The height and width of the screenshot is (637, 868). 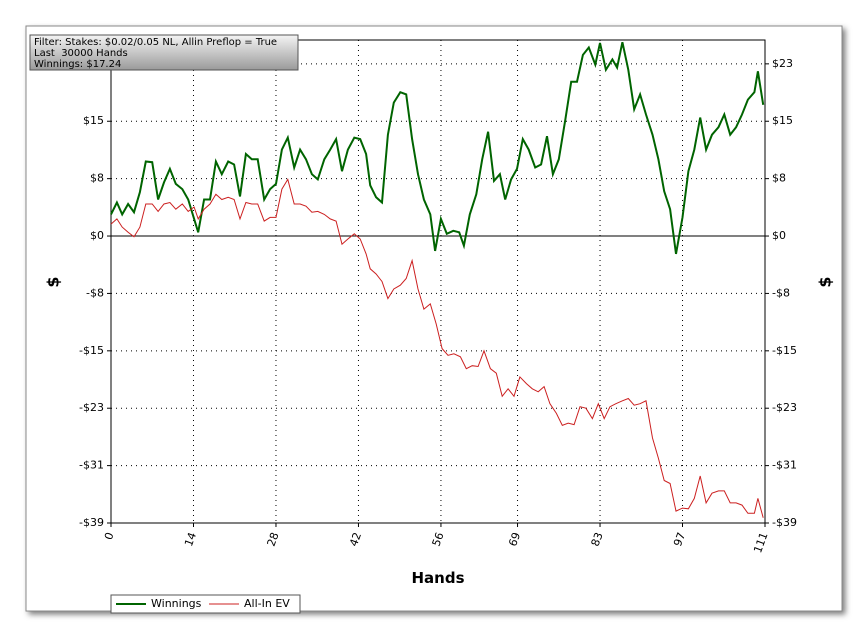 What do you see at coordinates (437, 578) in the screenshot?
I see `x-axis-label: Hands` at bounding box center [437, 578].